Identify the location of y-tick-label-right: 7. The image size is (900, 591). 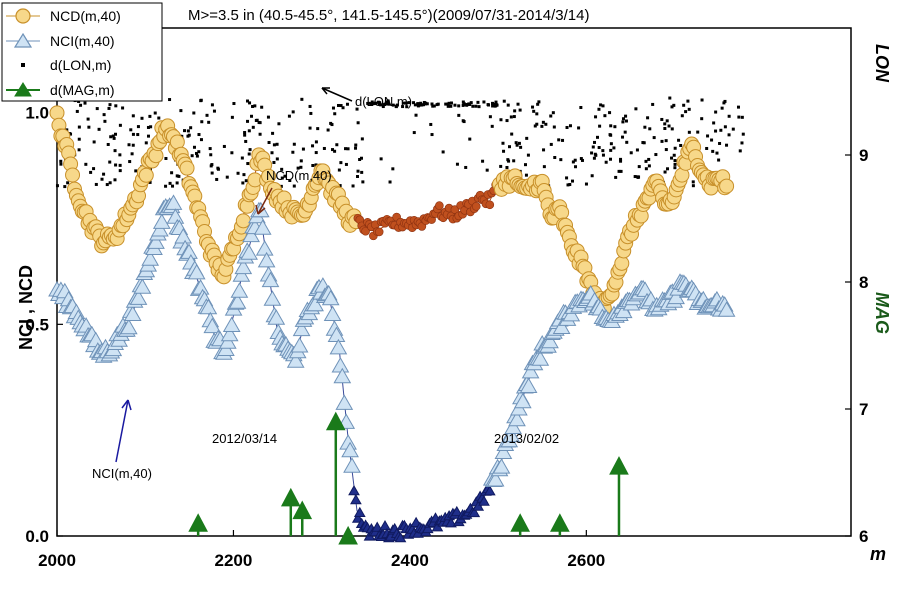
(863, 409).